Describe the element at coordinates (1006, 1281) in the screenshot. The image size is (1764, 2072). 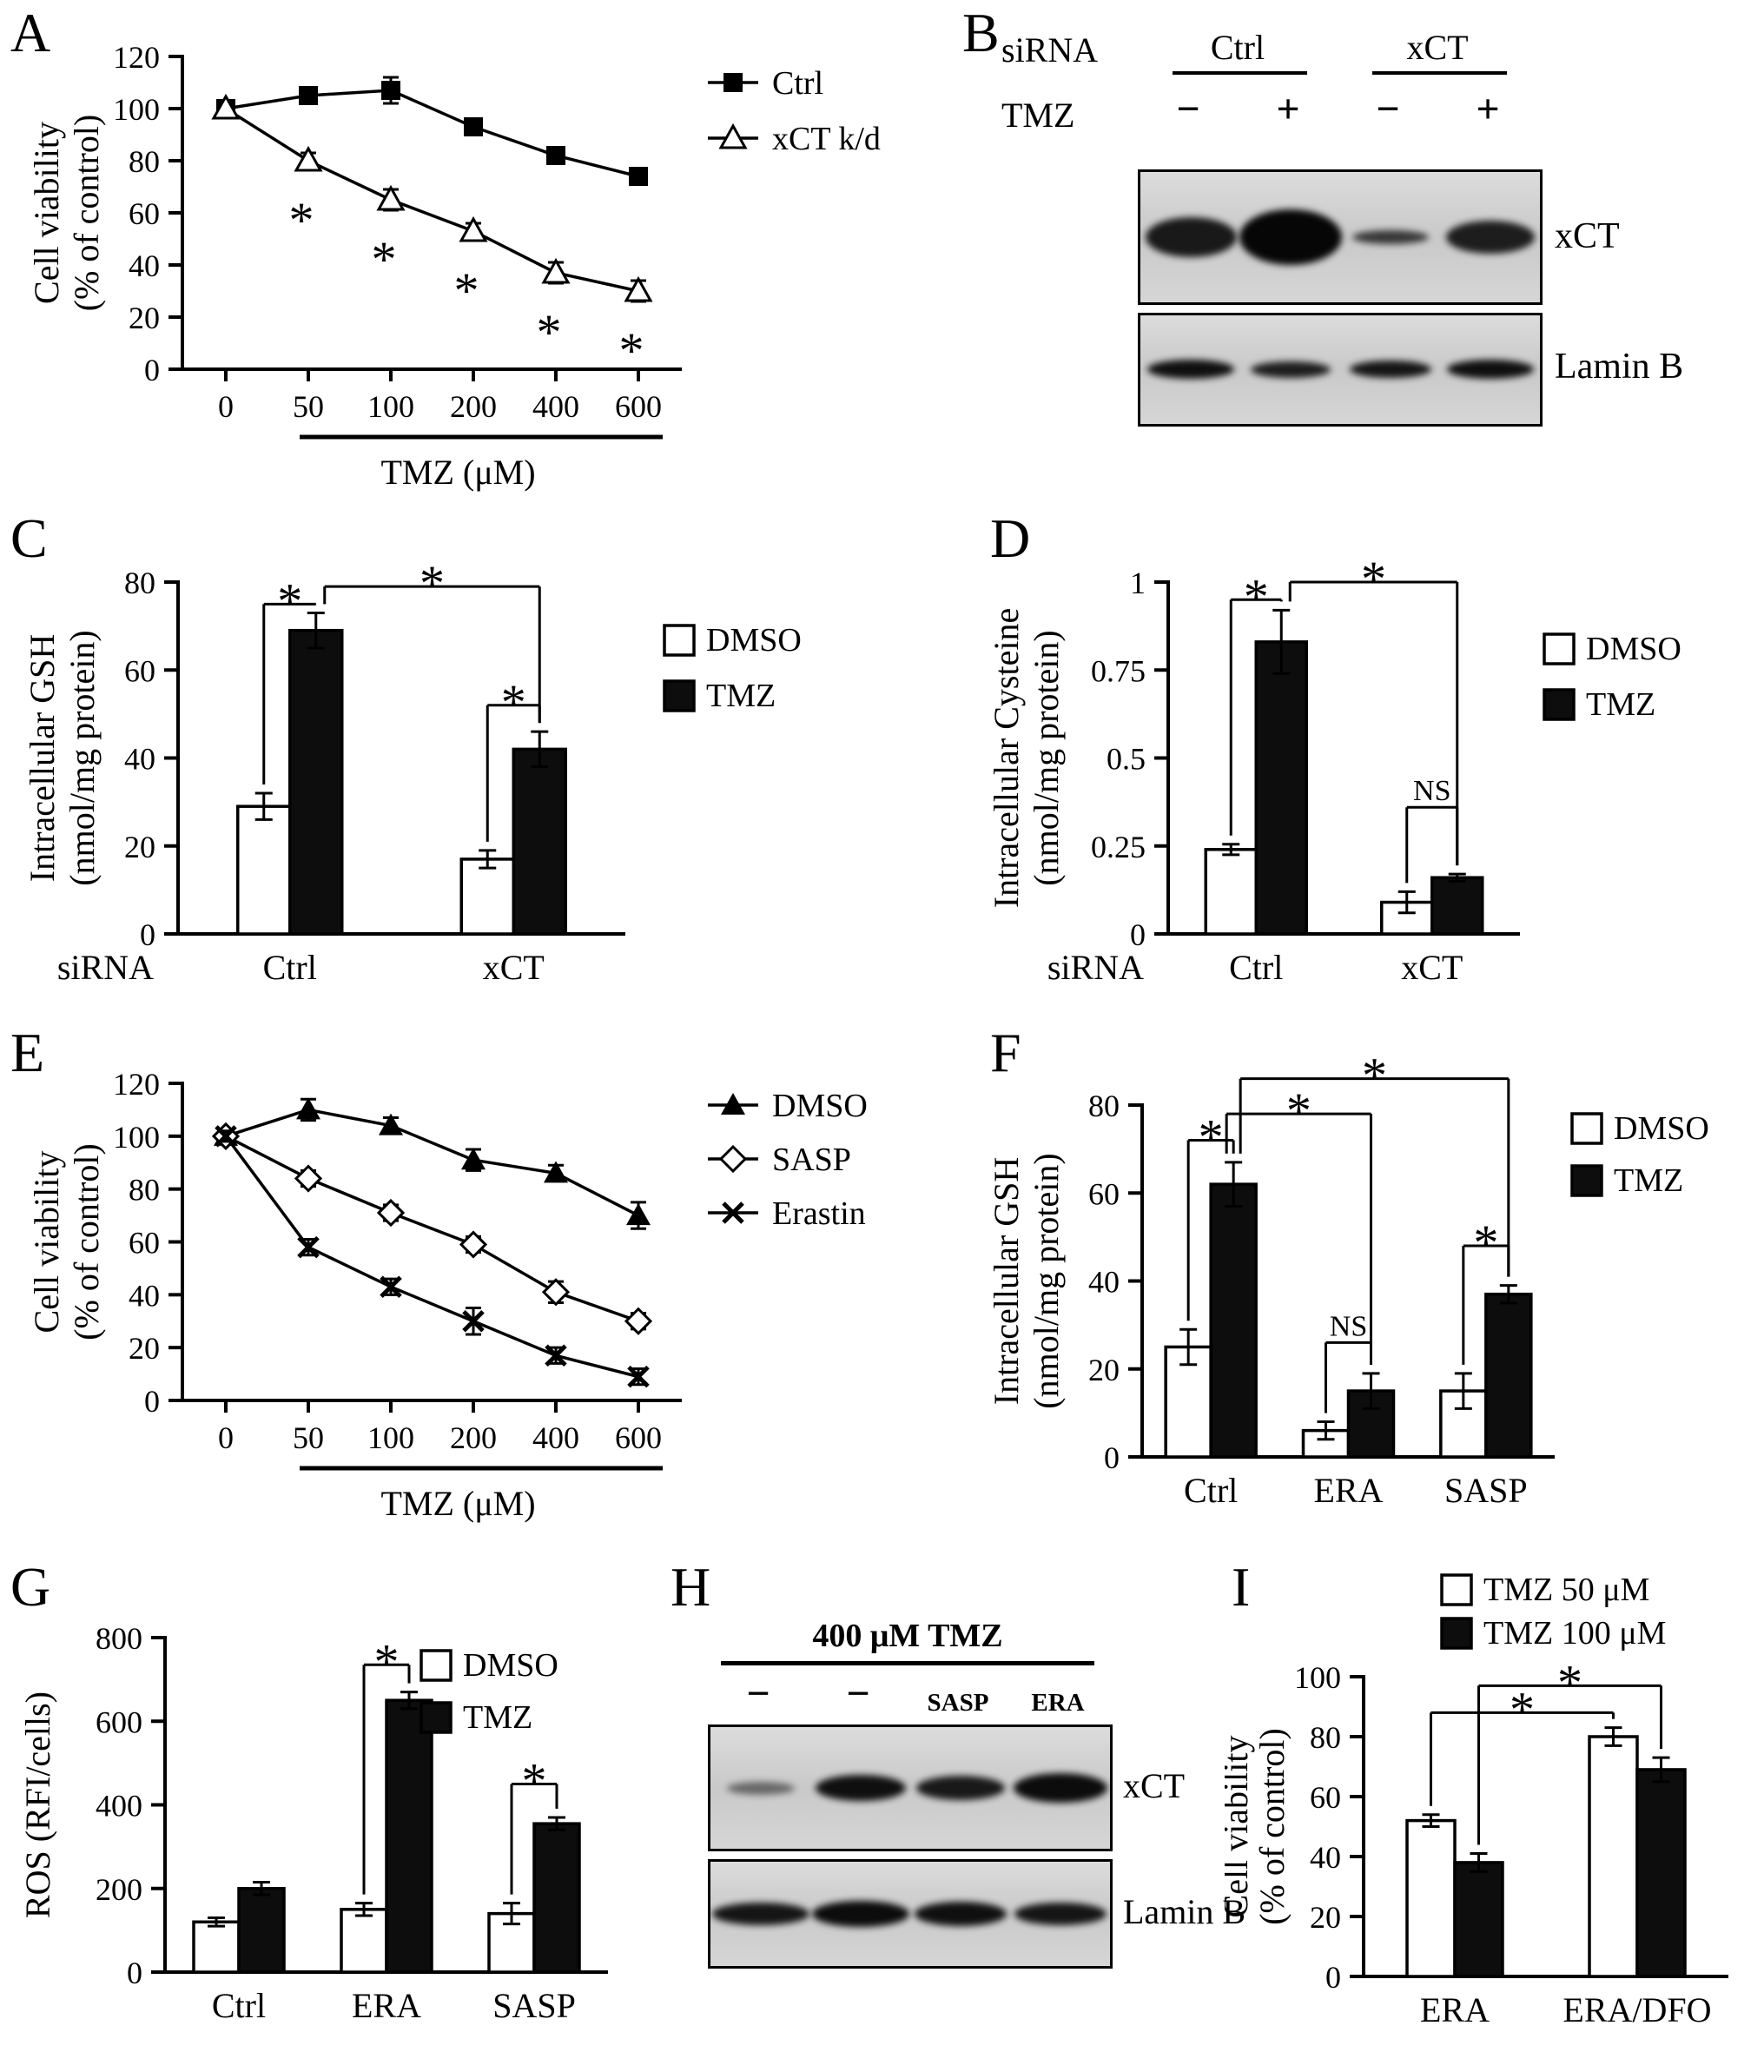
I see `svg-text: Intracellular GSH` at that location.